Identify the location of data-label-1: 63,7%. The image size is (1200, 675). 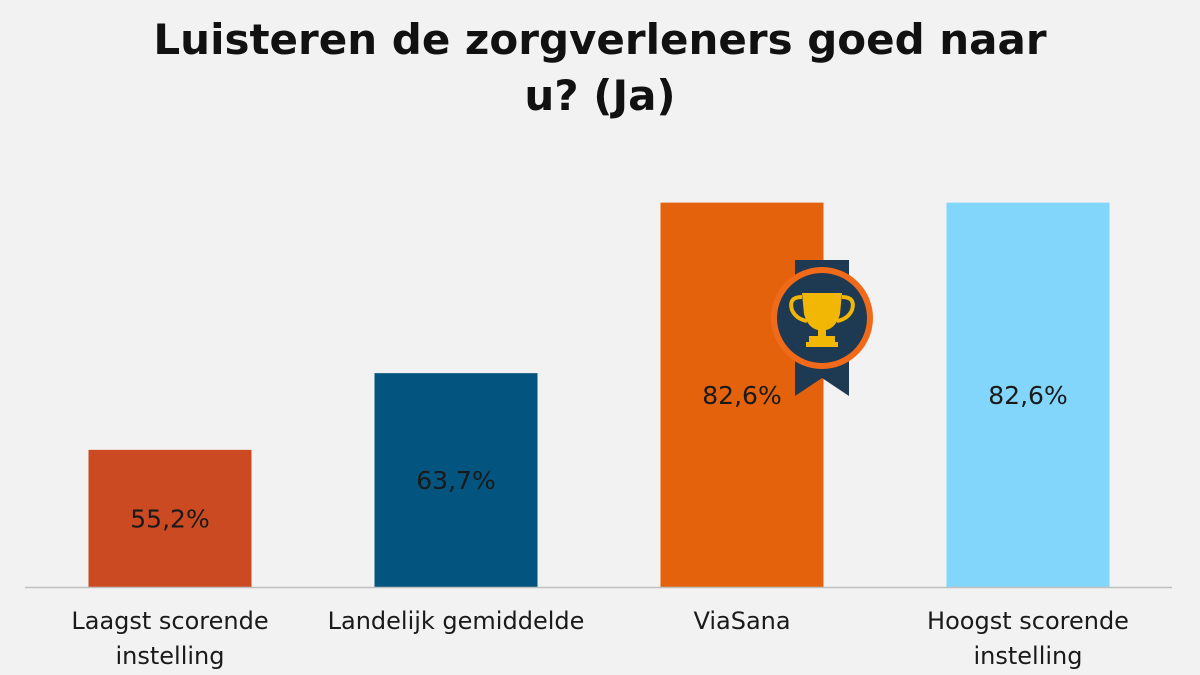
(455, 480).